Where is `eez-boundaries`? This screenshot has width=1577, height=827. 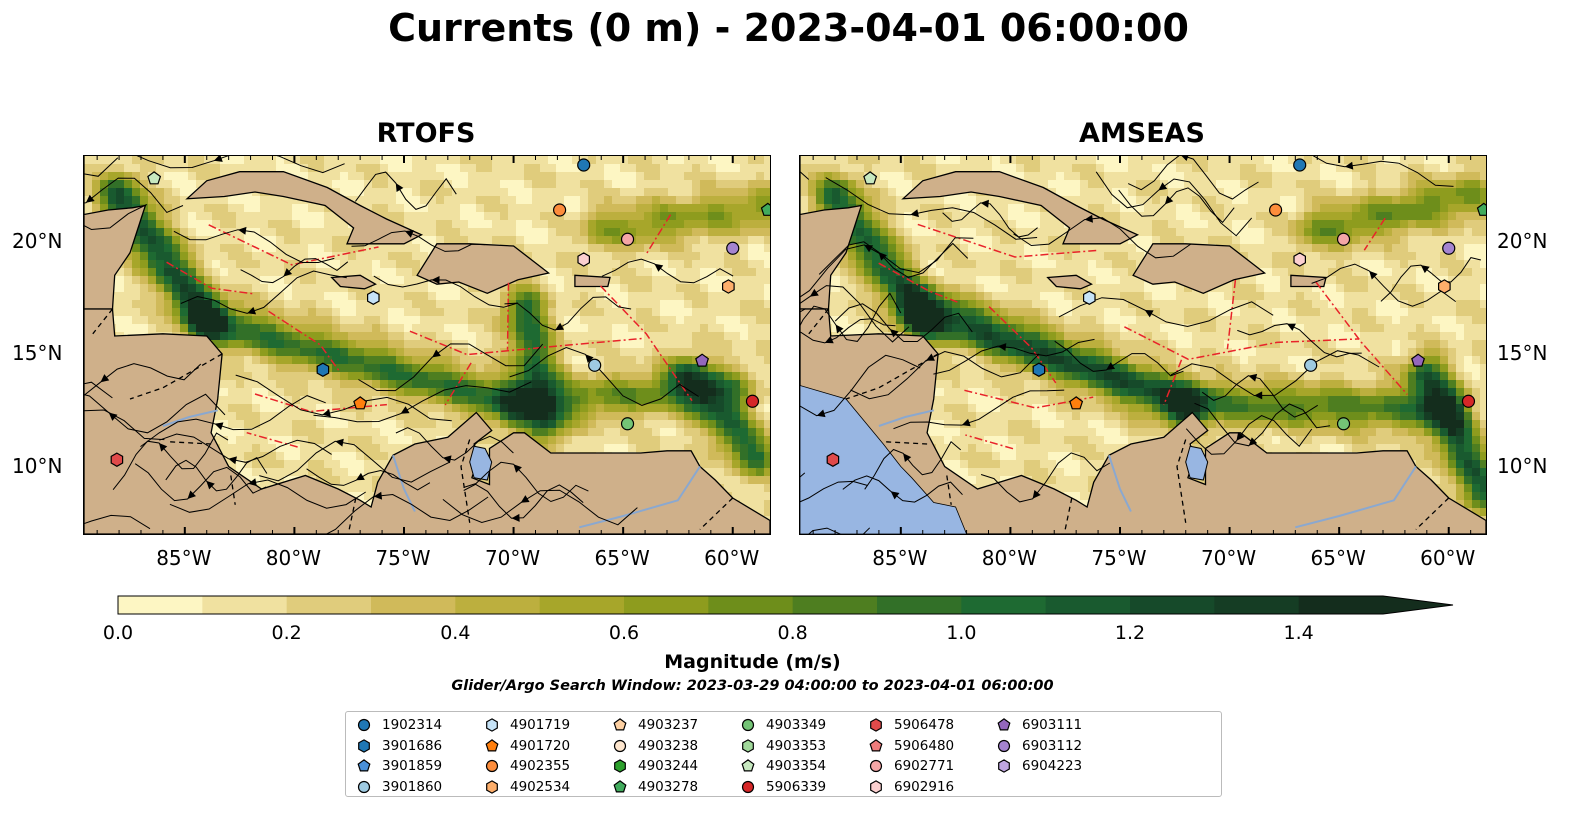
eez-boundaries is located at coordinates (429, 331).